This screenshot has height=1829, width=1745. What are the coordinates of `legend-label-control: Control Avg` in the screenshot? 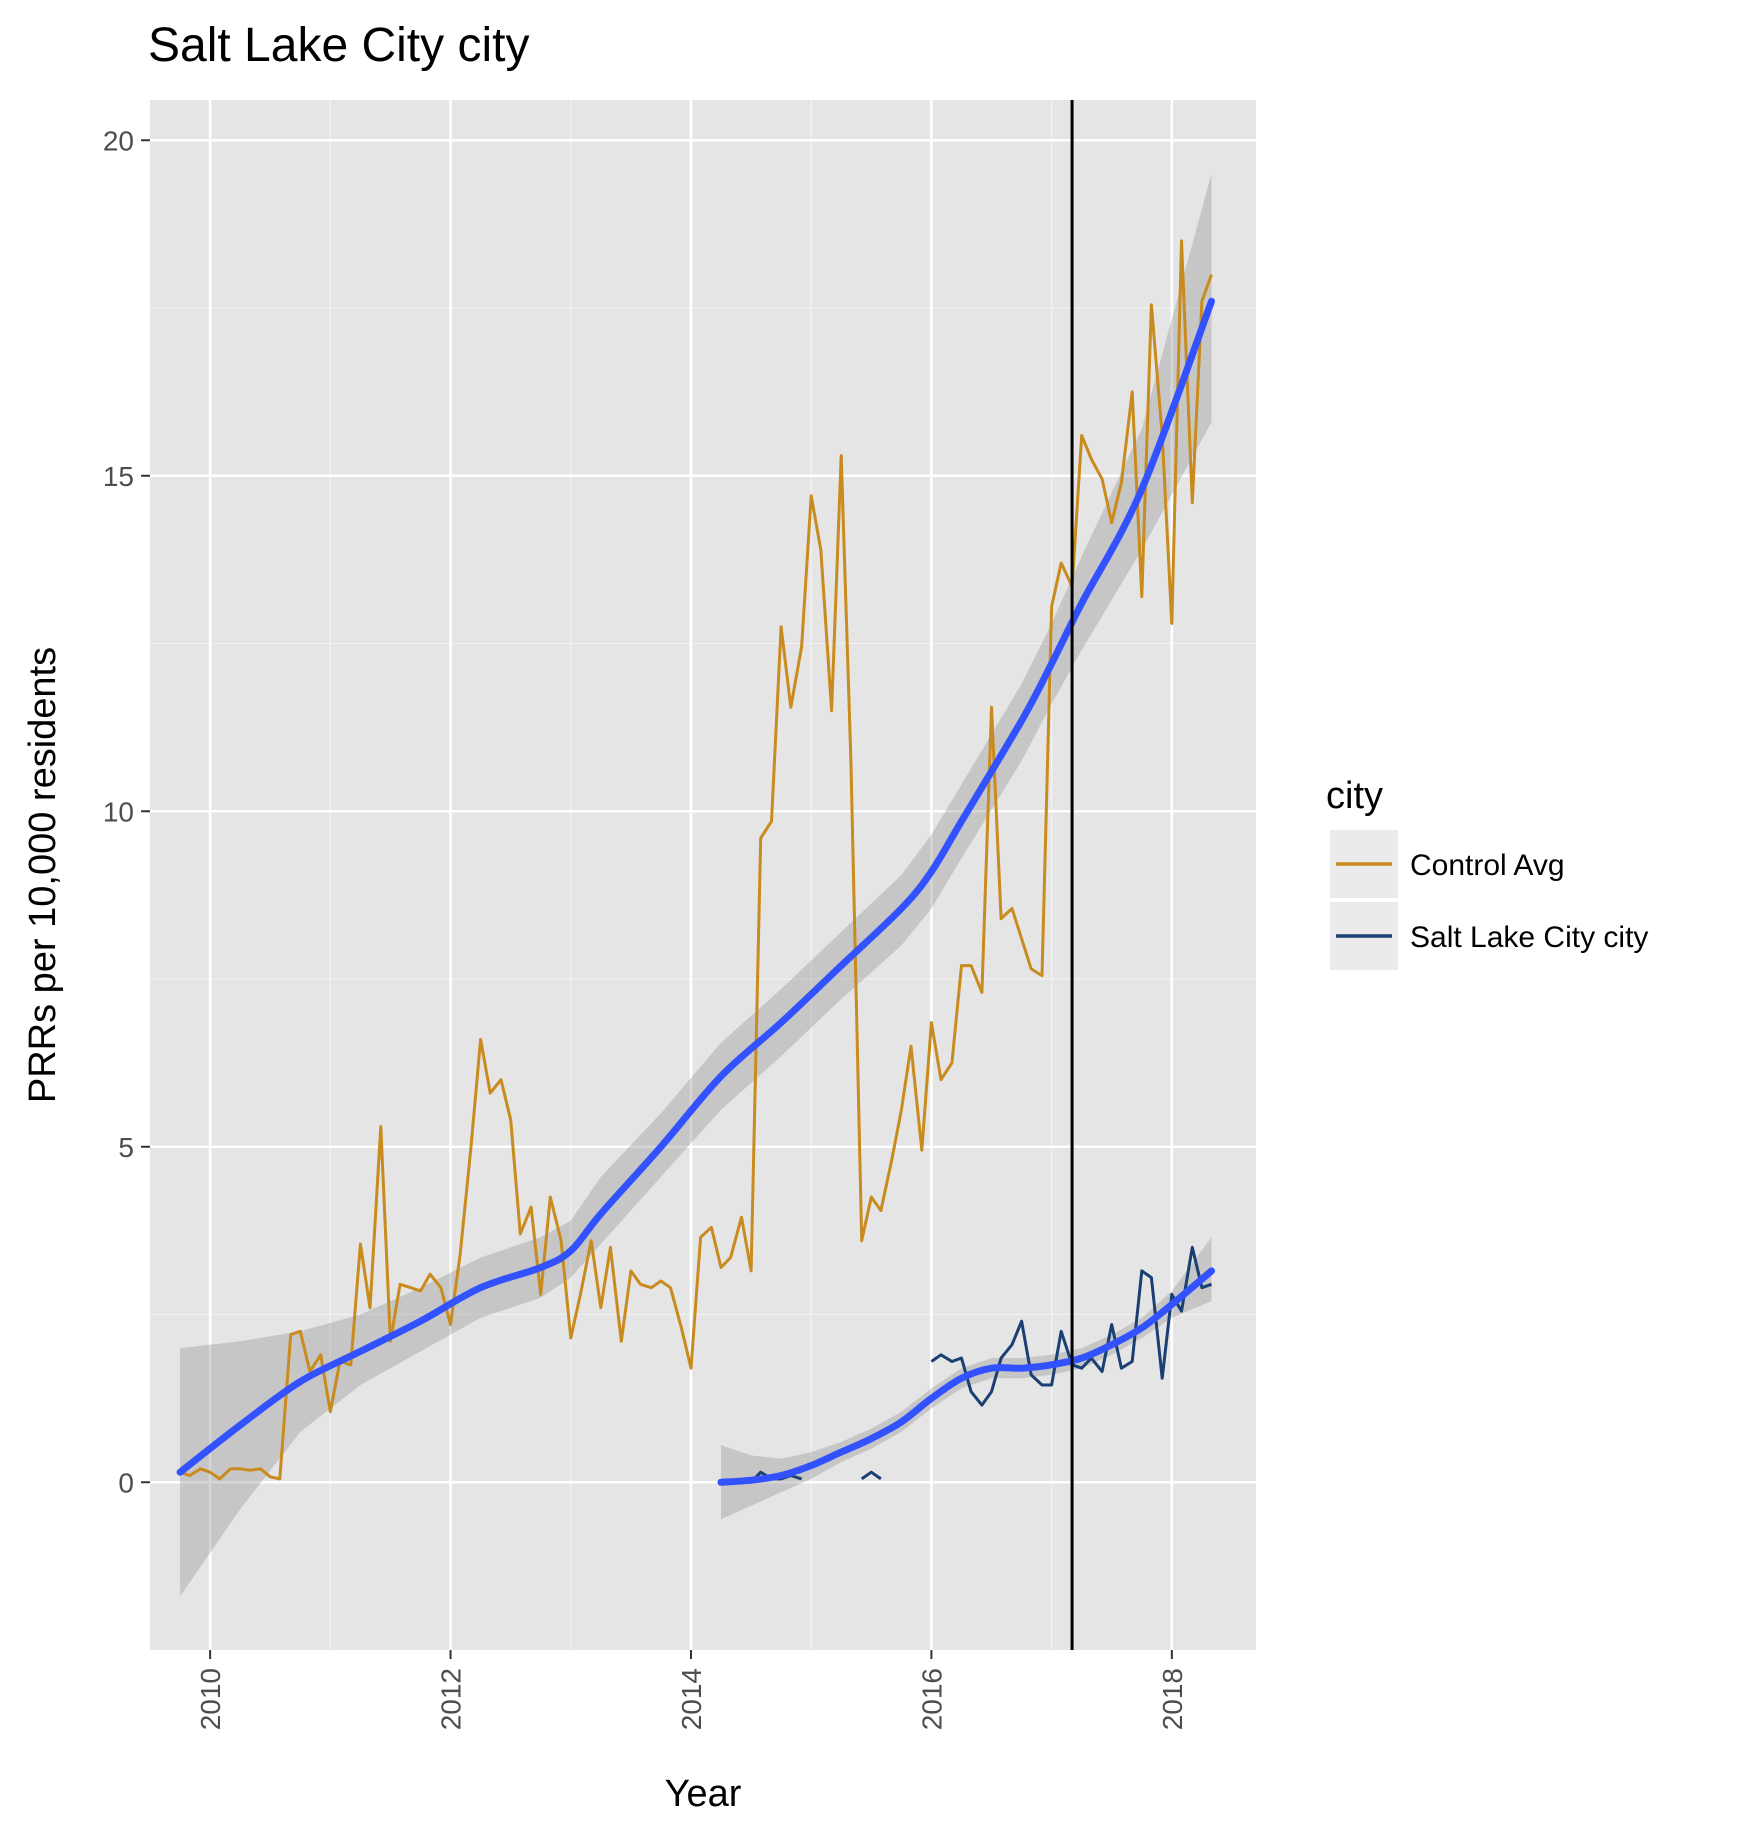 It's located at (1487, 865).